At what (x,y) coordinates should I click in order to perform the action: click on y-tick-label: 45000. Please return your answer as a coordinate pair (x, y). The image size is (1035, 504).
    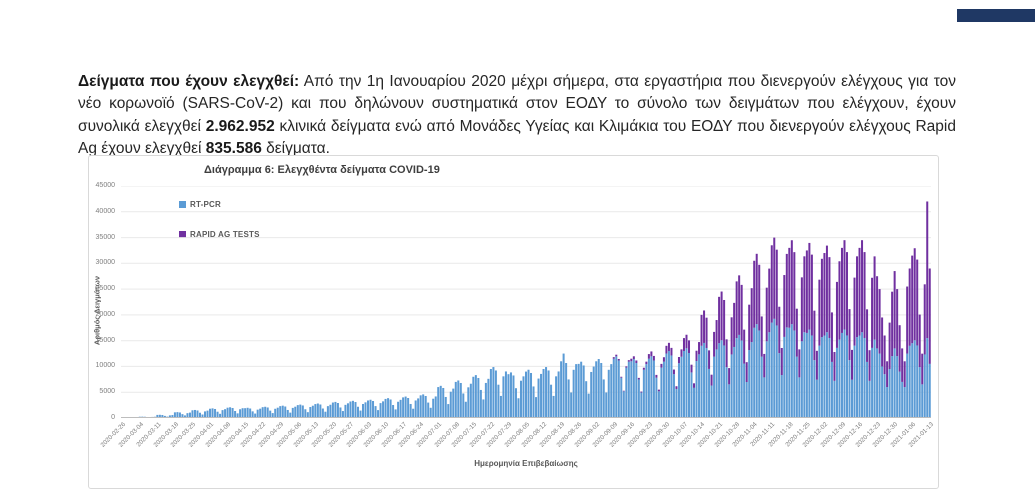
    Looking at the image, I should click on (105, 185).